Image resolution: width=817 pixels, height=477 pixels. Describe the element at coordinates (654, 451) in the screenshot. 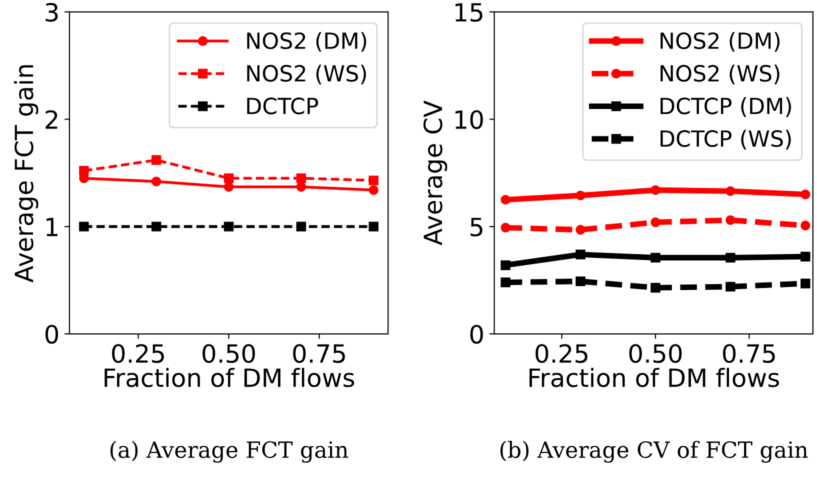

I see `text: (b) Average CV of FCT gain` at that location.